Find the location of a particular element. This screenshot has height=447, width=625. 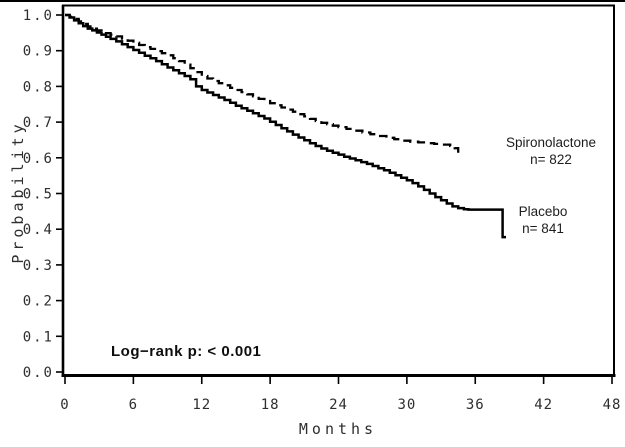

legend-spironolactone-n: n= 822 is located at coordinates (551, 159).